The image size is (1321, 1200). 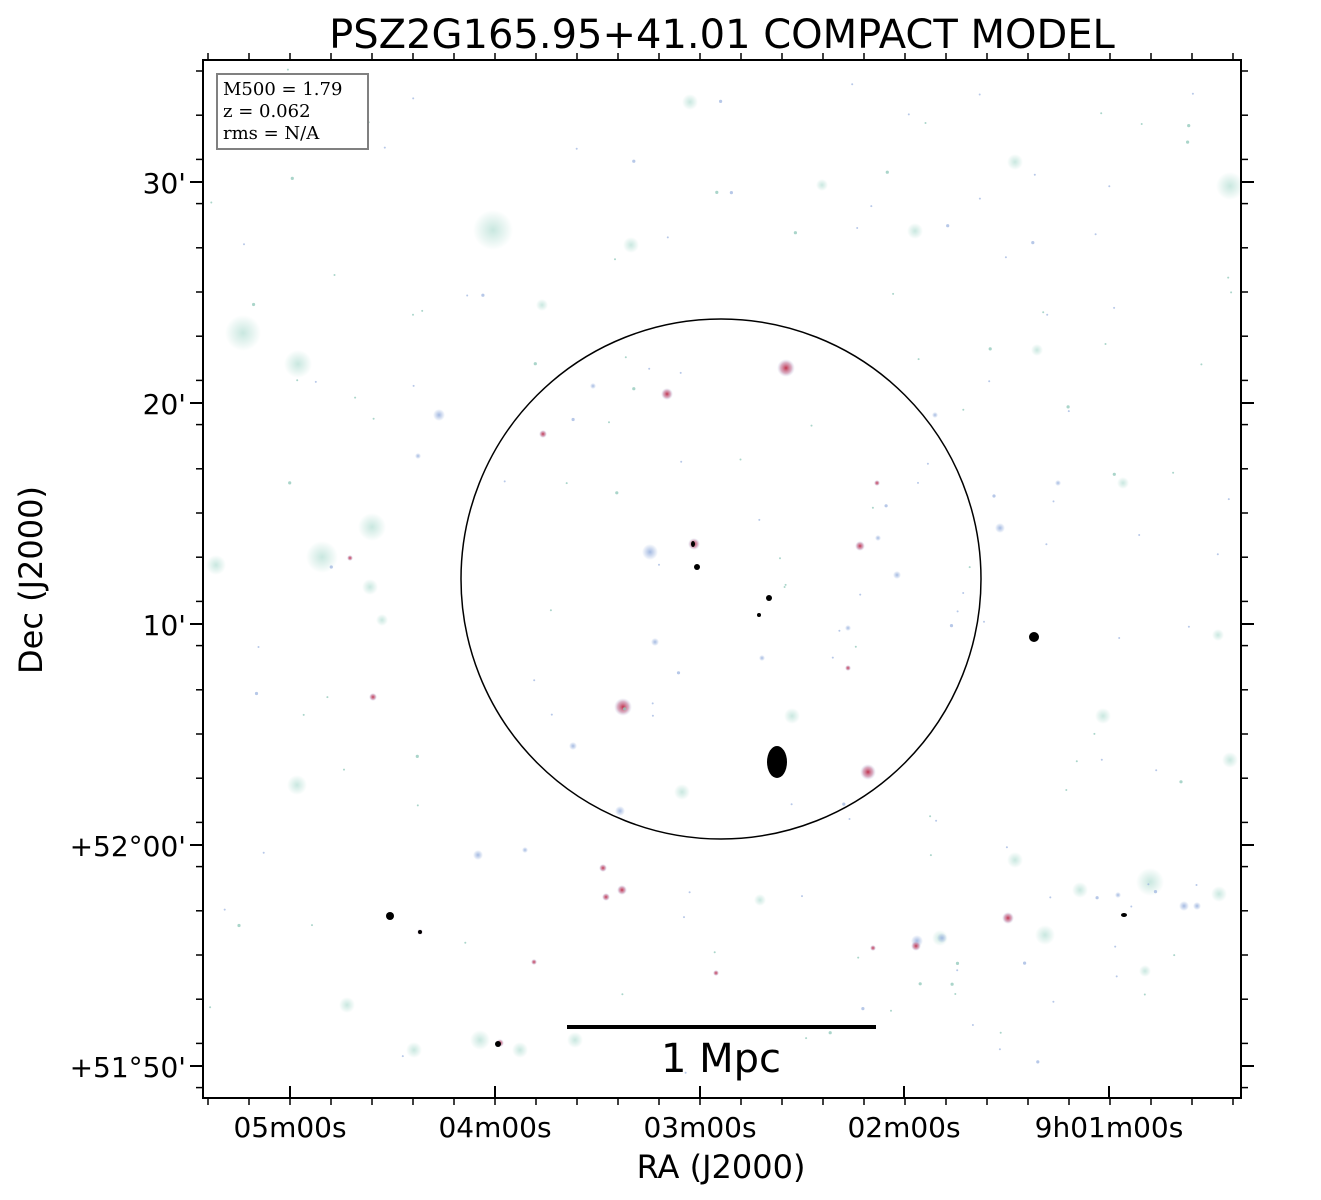 I want to click on info-rms: rms = N/A, so click(x=271, y=133).